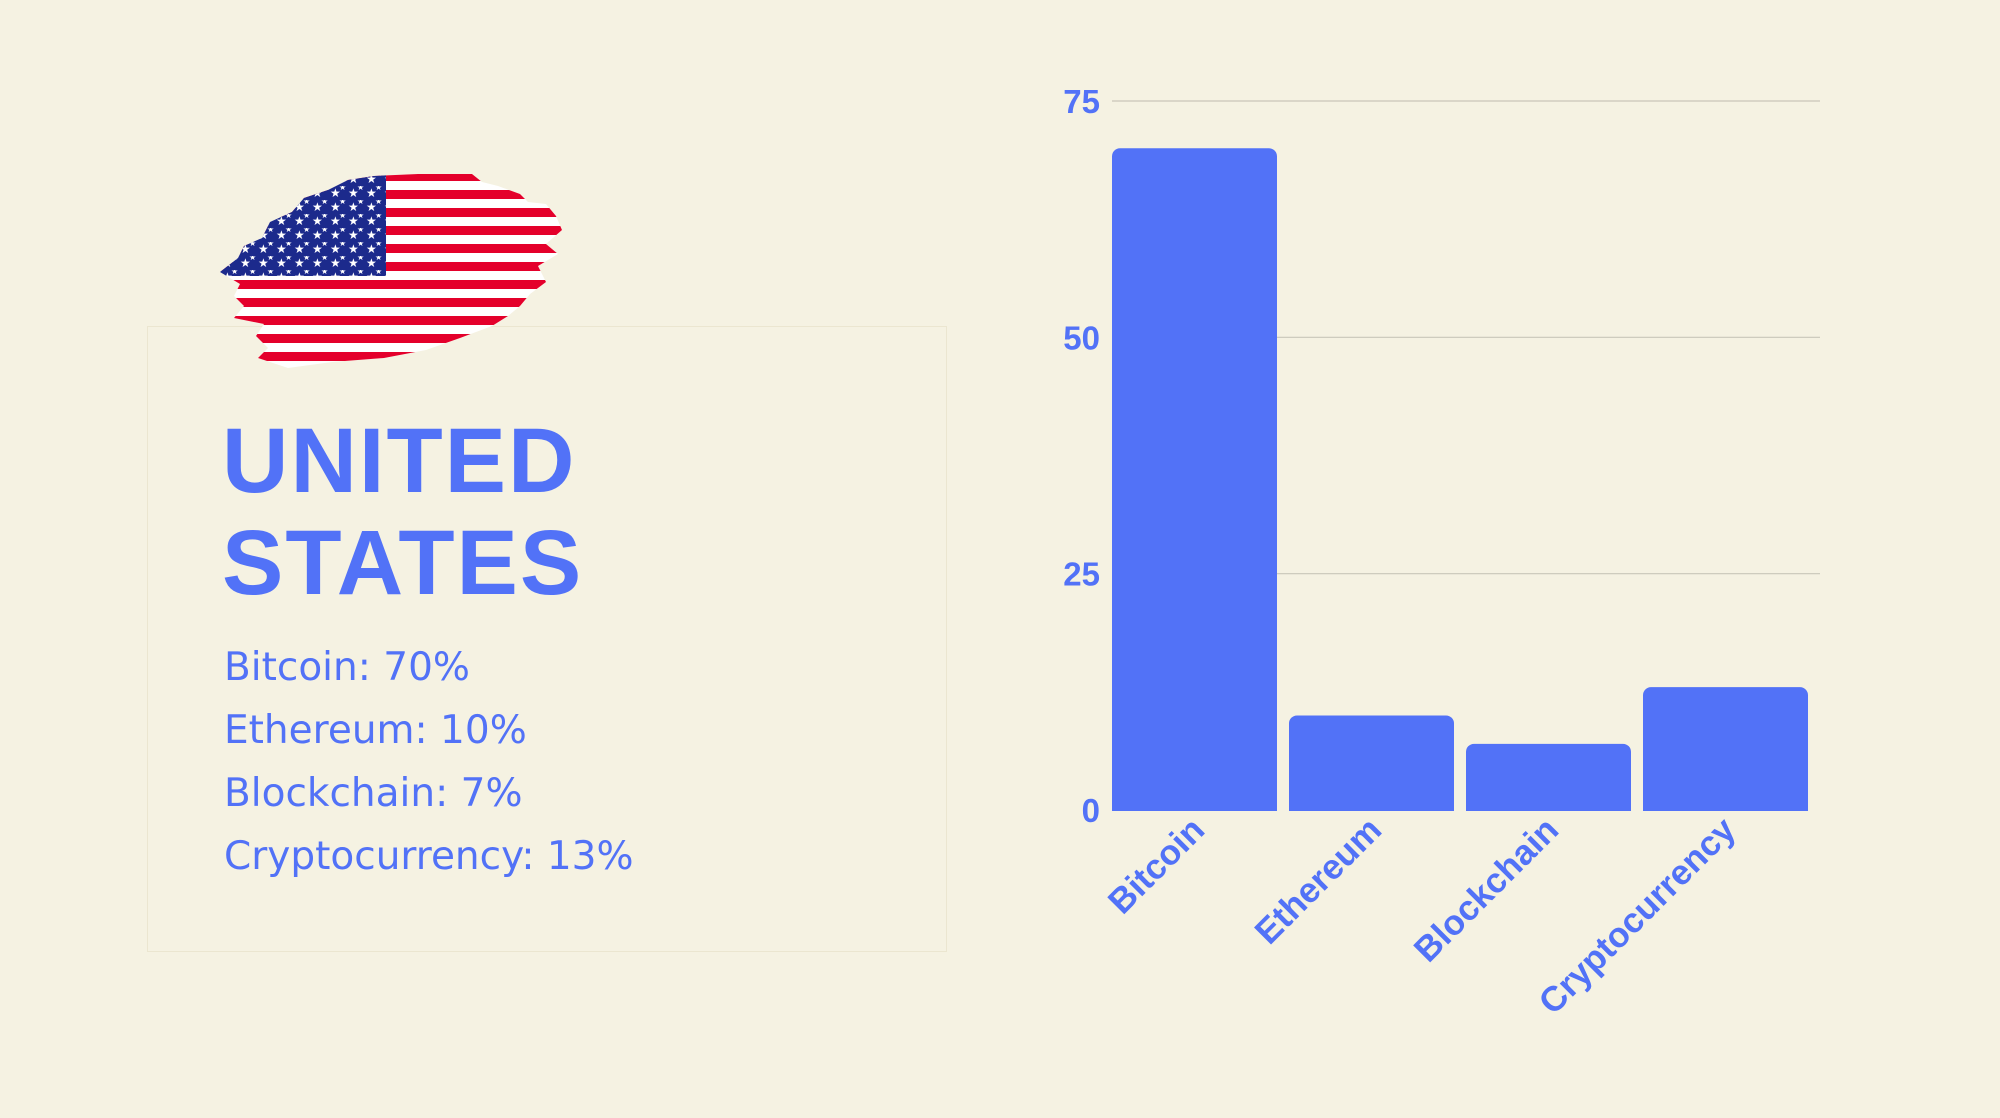 Image resolution: width=2000 pixels, height=1118 pixels. What do you see at coordinates (403, 563) in the screenshot?
I see `country-title-line2: STATES` at bounding box center [403, 563].